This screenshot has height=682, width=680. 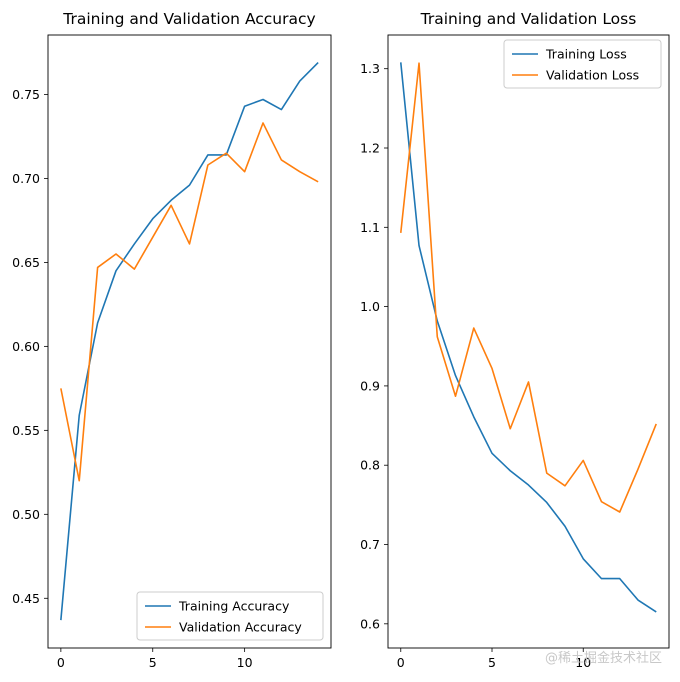 I want to click on watermark: @稀土掘金技术社区, so click(x=603, y=658).